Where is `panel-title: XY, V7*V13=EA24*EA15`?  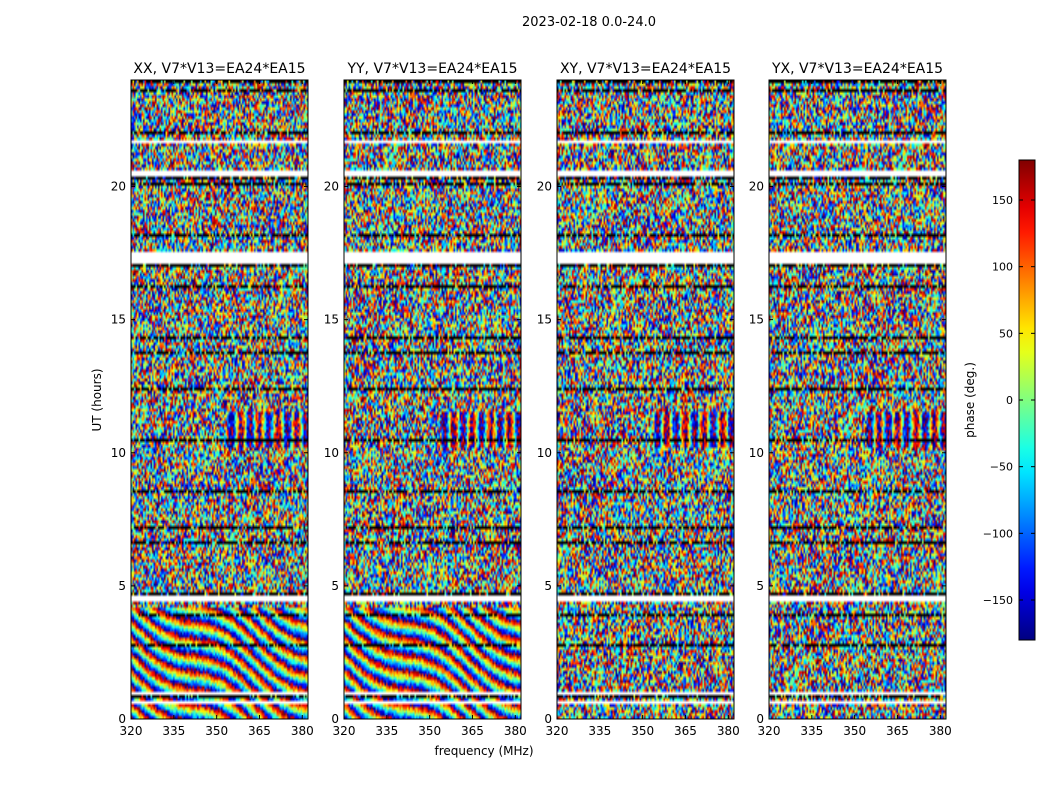 panel-title: XY, V7*V13=EA24*EA15 is located at coordinates (645, 69).